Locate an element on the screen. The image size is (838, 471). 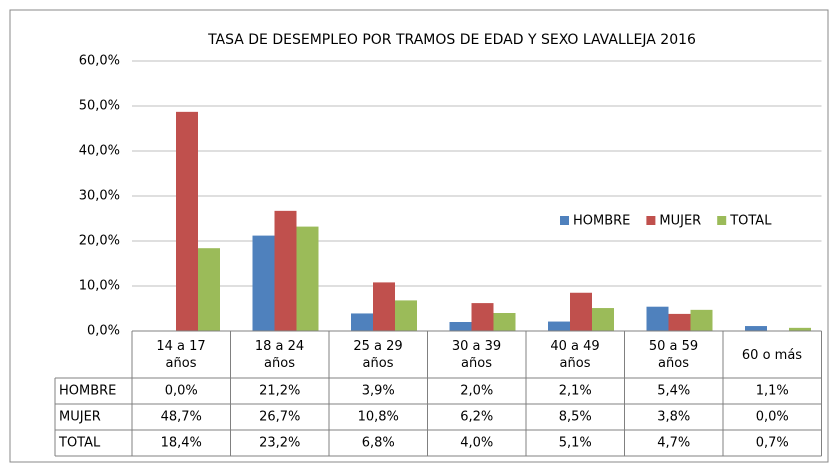
table-value: 3,9% is located at coordinates (378, 391).